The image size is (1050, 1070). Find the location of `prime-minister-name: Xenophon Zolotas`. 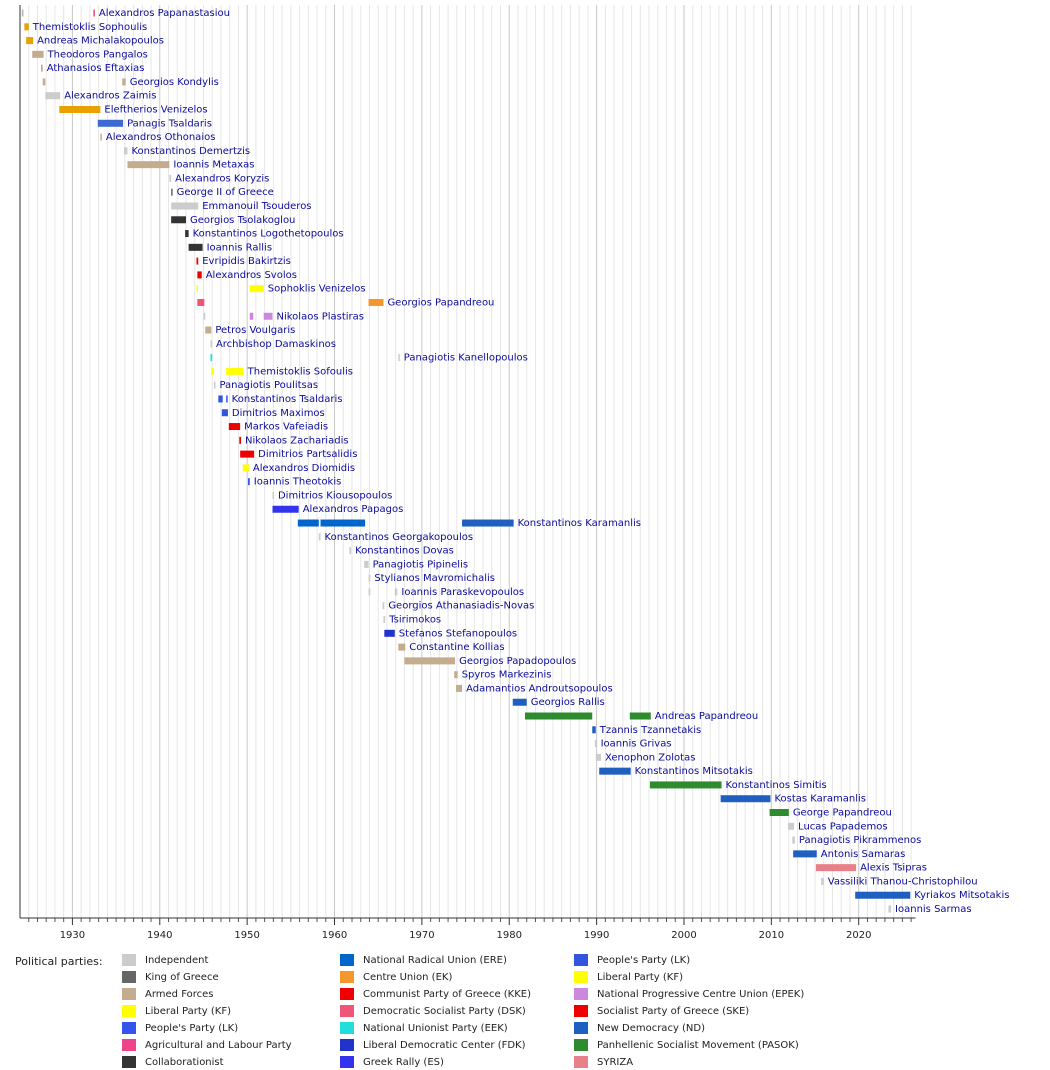

prime-minister-name: Xenophon Zolotas is located at coordinates (650, 757).